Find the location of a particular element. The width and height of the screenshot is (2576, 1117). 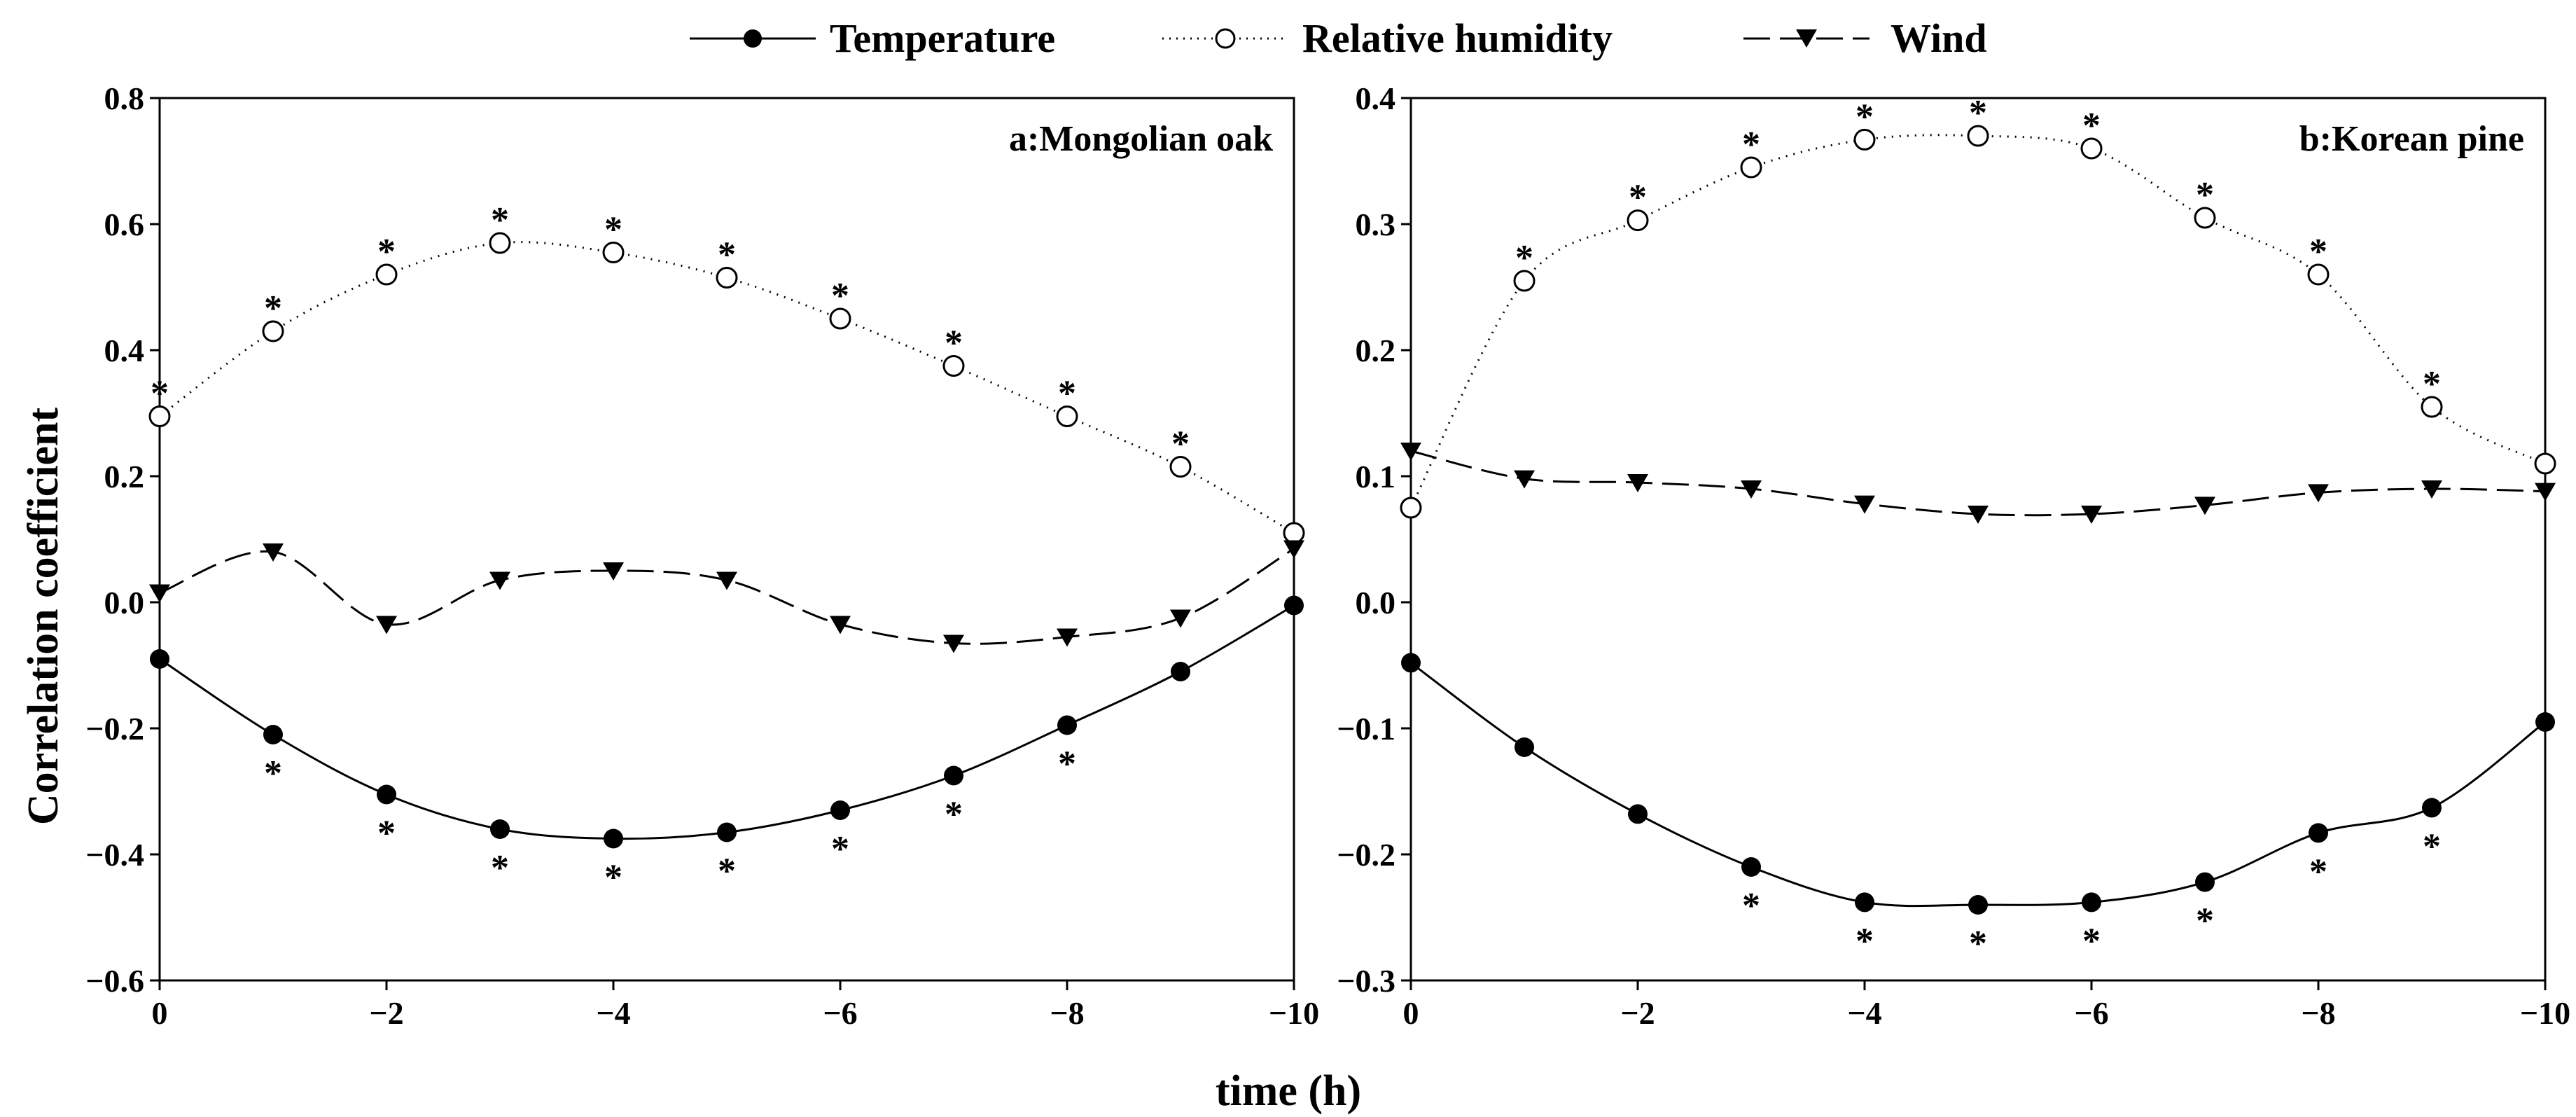

series-line-humidity is located at coordinates (1977, 321).